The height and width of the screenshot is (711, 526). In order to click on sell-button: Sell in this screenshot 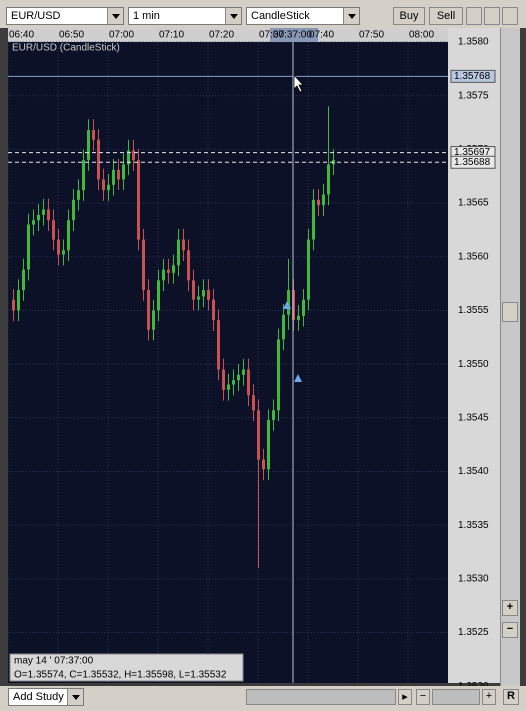, I will do `click(446, 16)`.